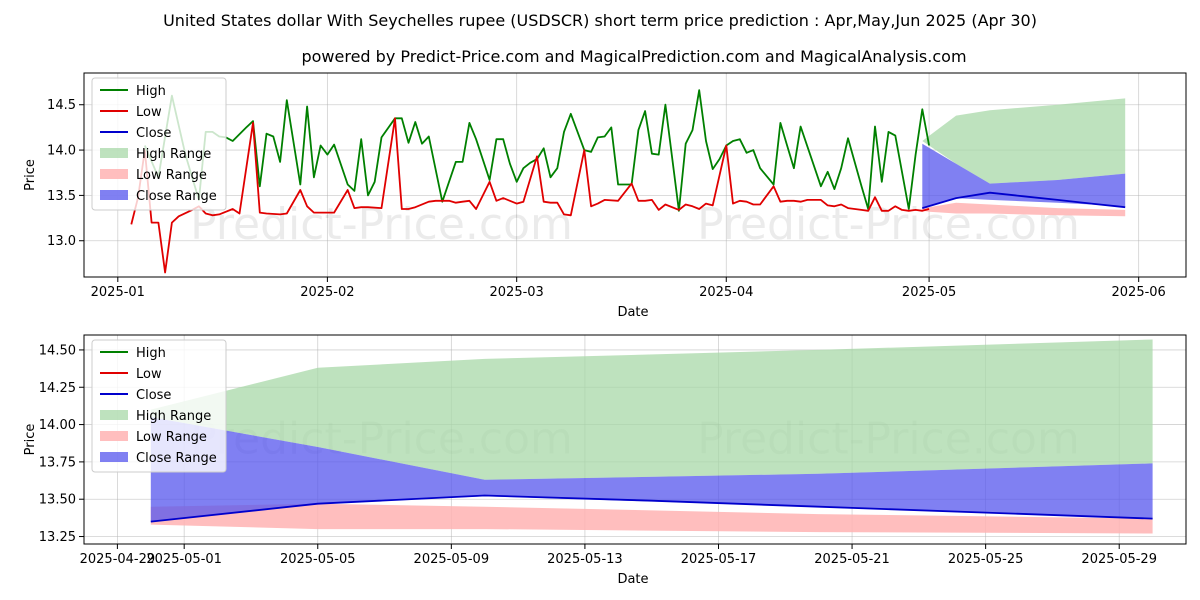 The image size is (1200, 600). I want to click on x-tick-label: 2025-05, so click(929, 292).